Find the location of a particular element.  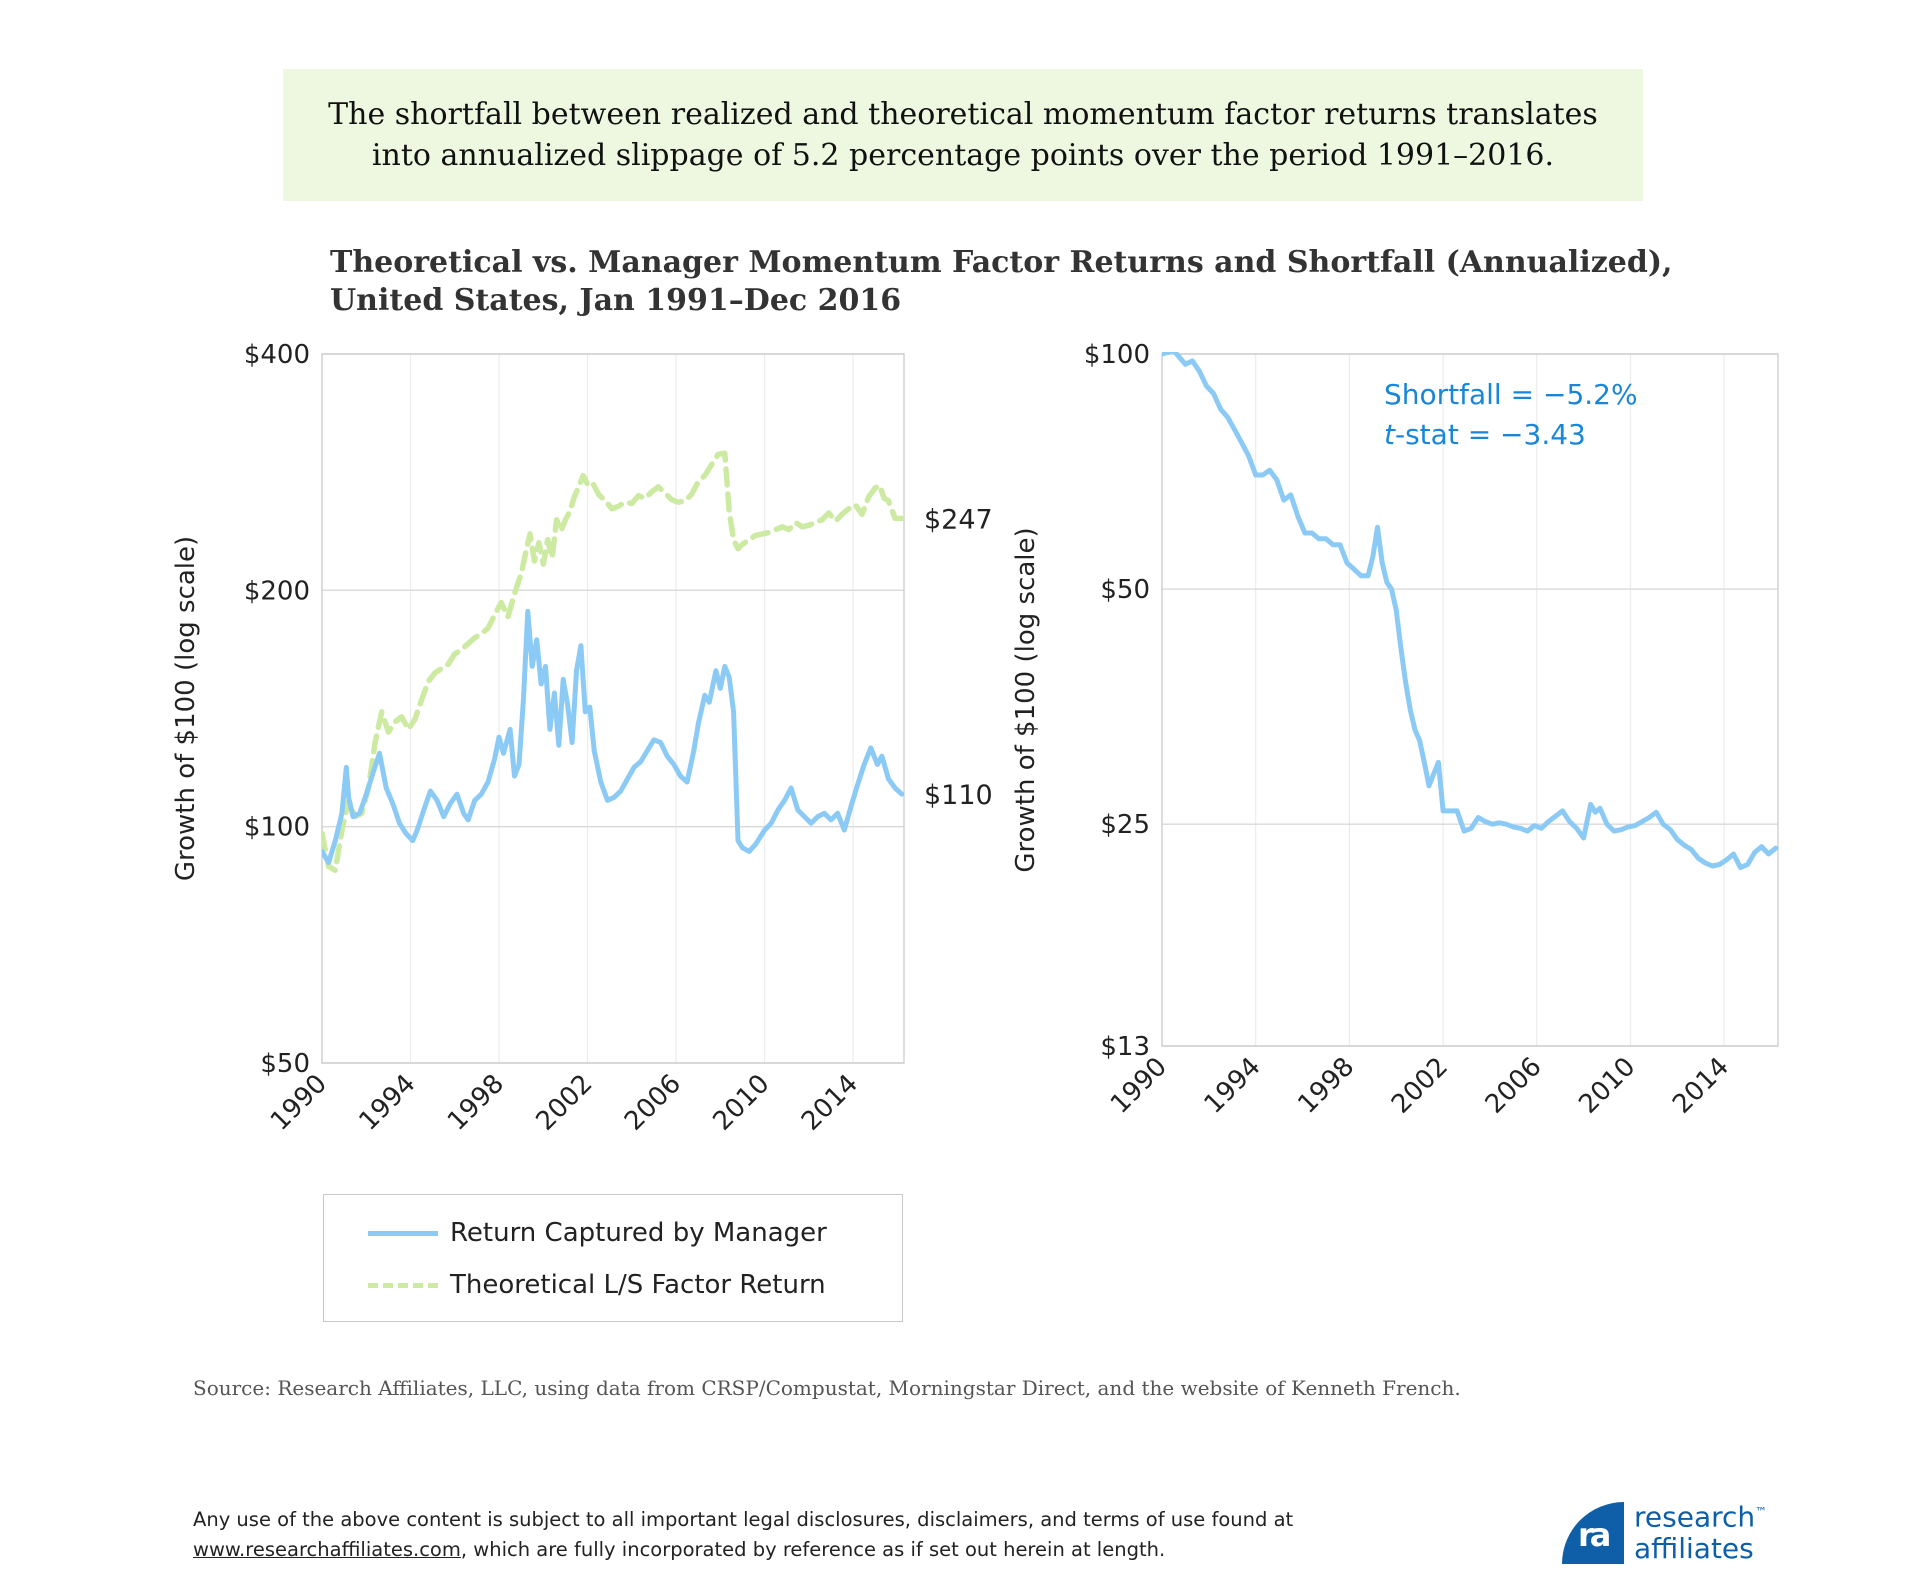

end-label-manager: $110 is located at coordinates (958, 795).